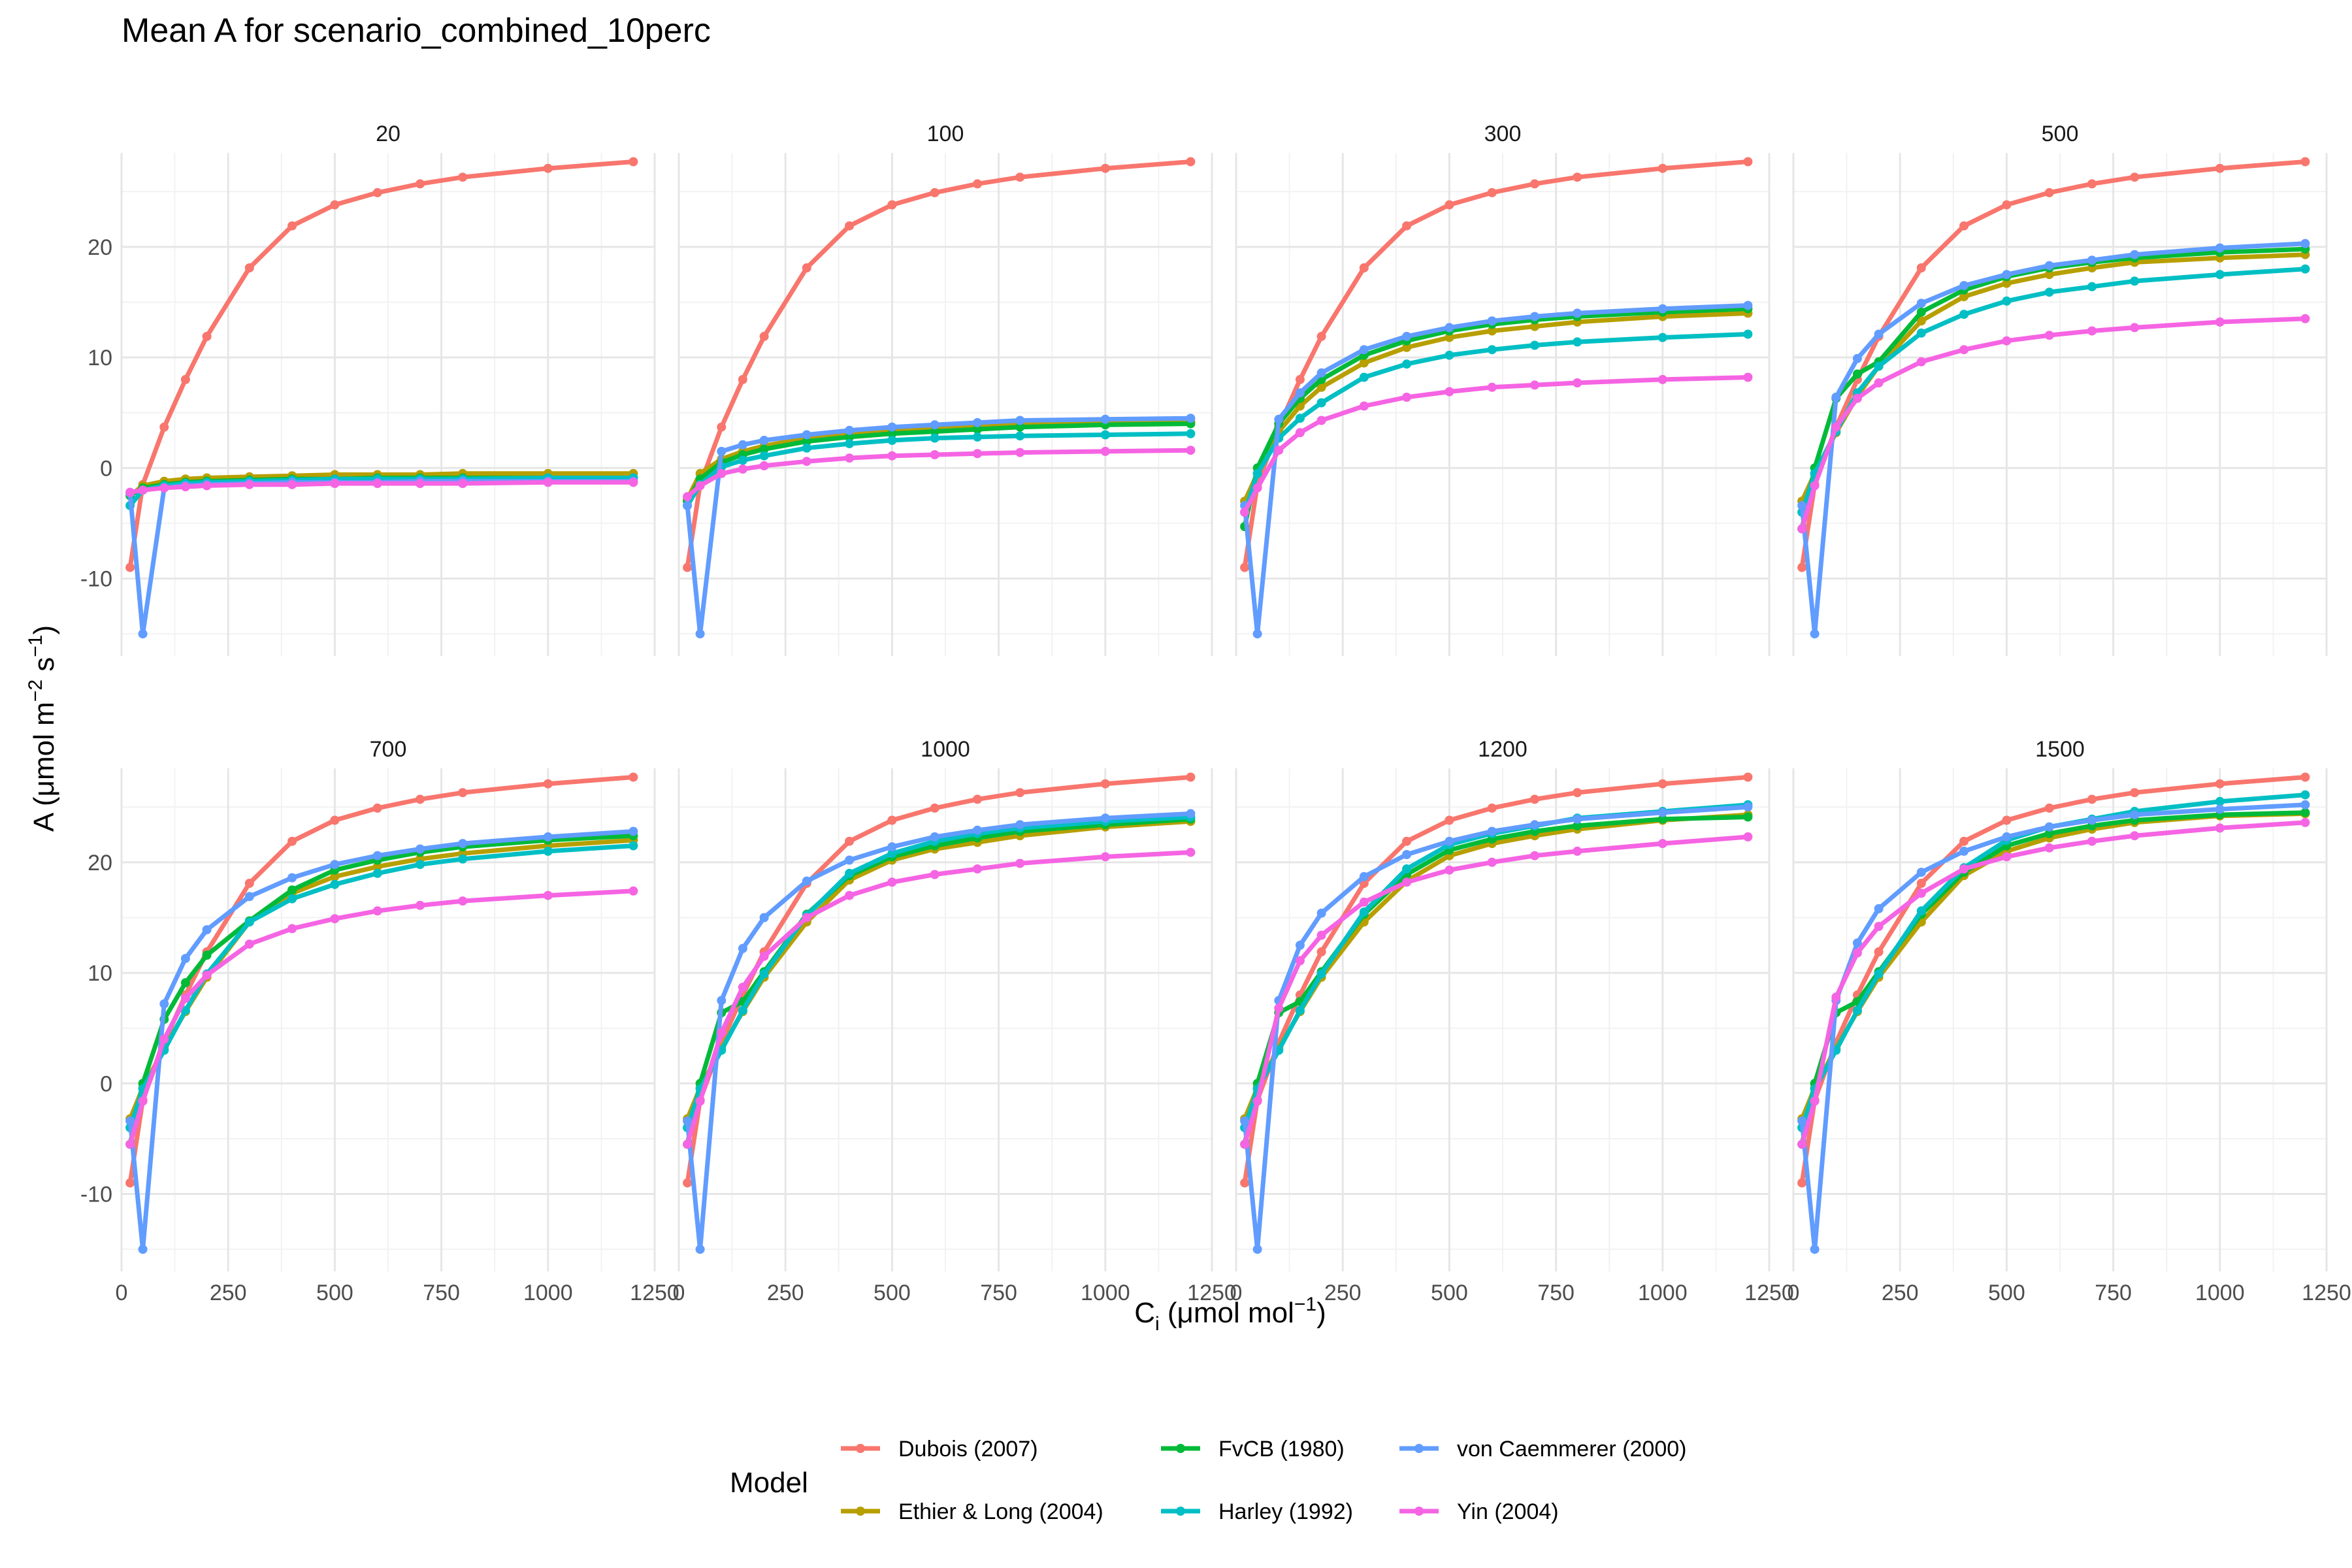  What do you see at coordinates (106, 1083) in the screenshot?
I see `y-tick-label: 0` at bounding box center [106, 1083].